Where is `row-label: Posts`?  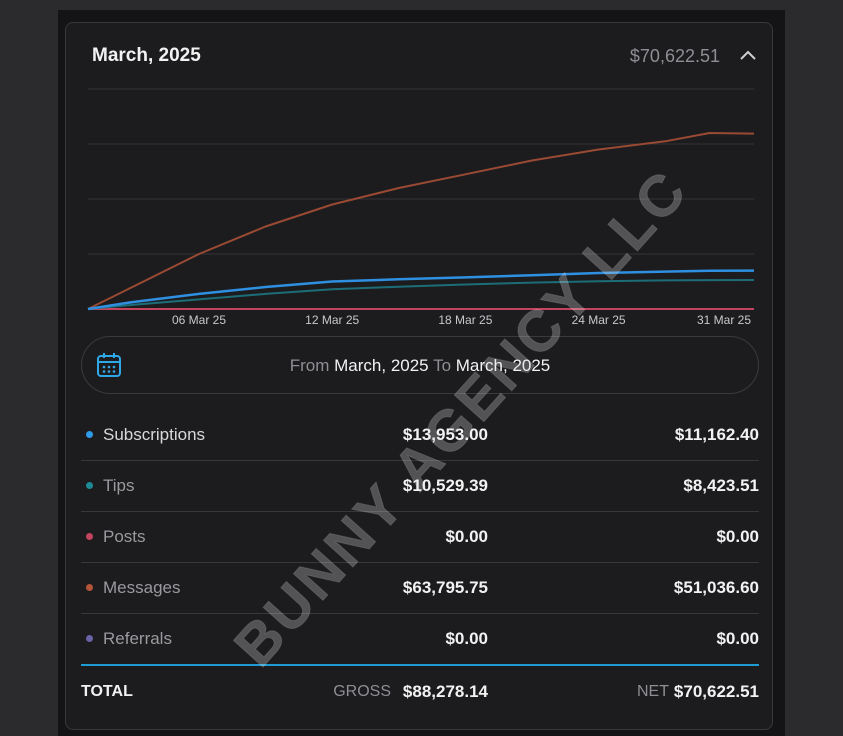
row-label: Posts is located at coordinates (124, 536).